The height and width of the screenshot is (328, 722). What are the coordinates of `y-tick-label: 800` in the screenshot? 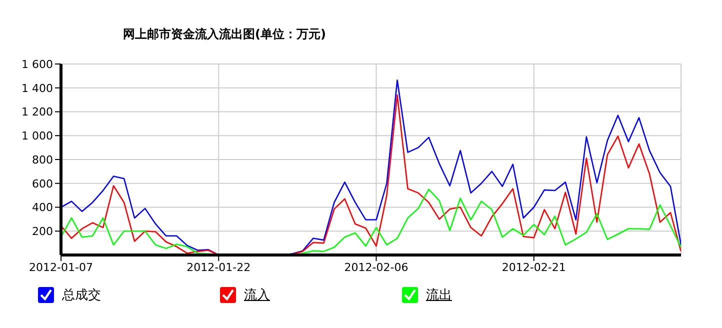 It's located at (42, 159).